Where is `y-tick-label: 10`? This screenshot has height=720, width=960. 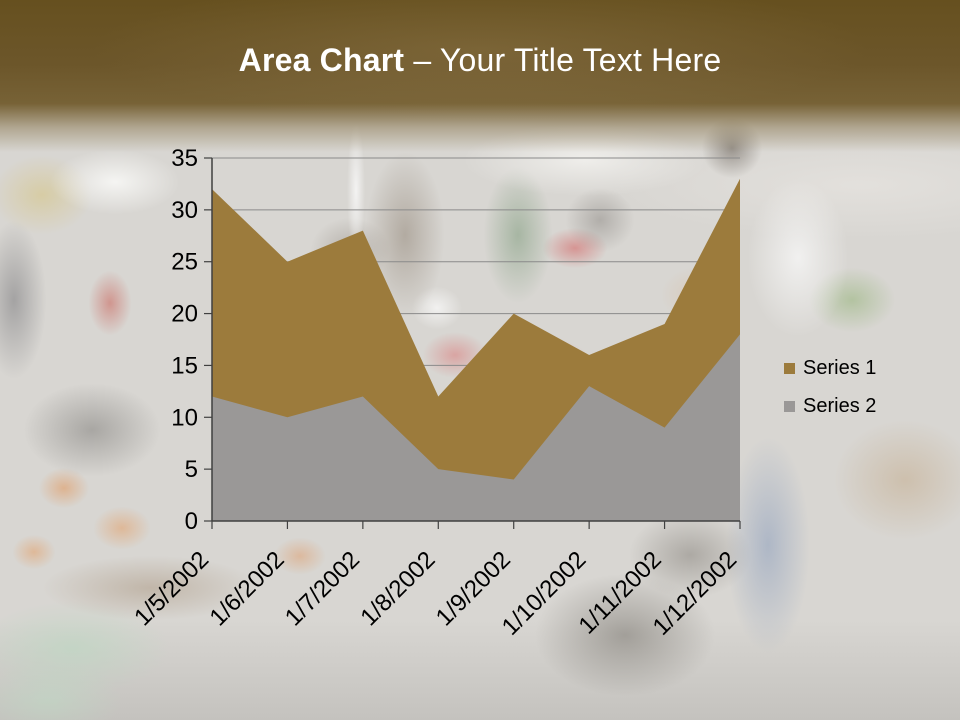
y-tick-label: 10 is located at coordinates (184, 417).